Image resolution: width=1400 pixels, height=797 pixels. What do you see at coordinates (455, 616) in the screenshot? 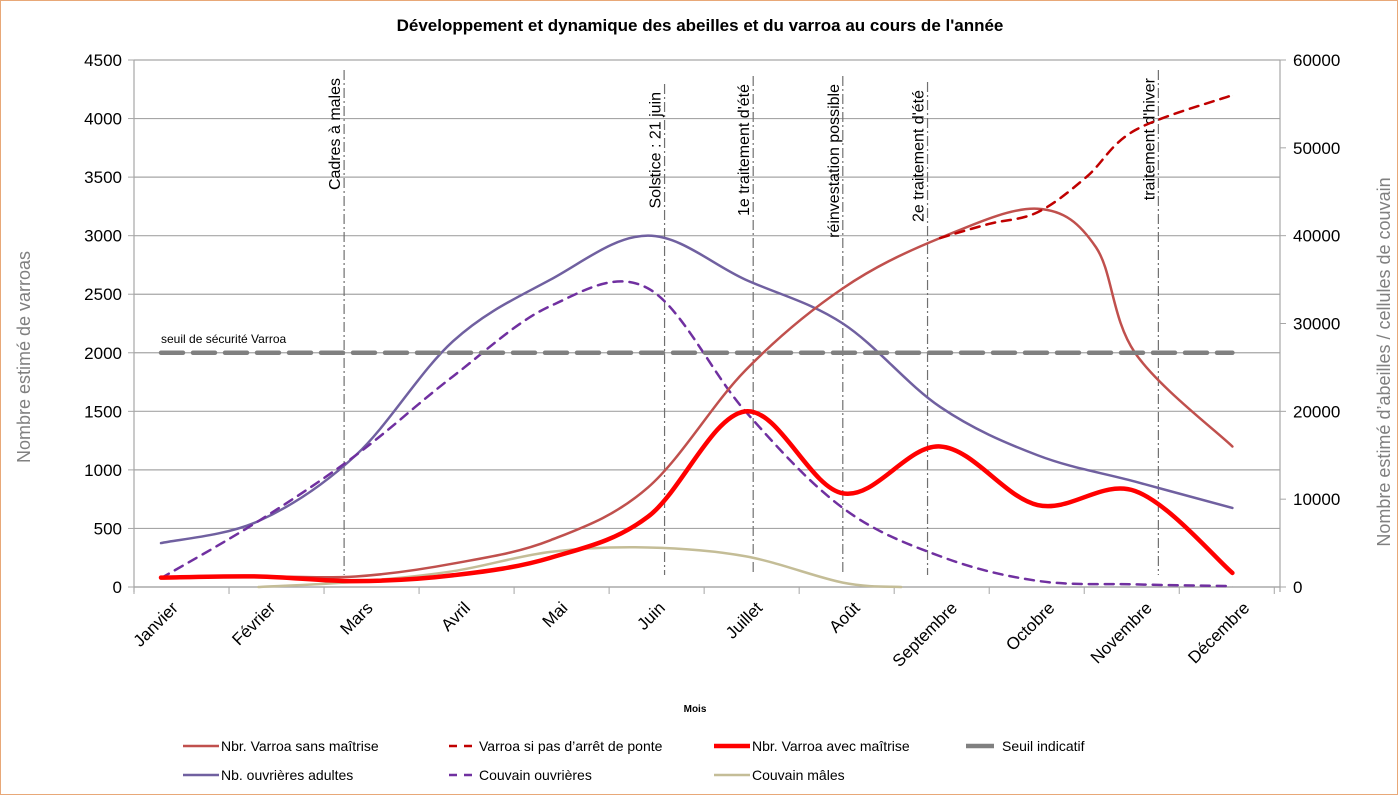
I see `x-tick-label: Avril` at bounding box center [455, 616].